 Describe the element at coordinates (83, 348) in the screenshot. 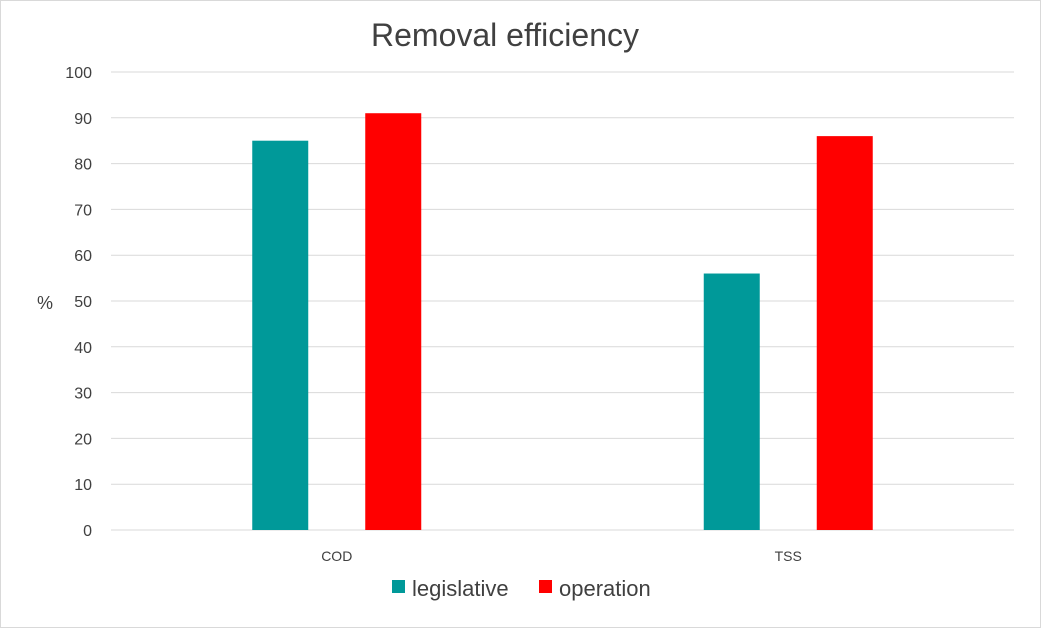

I see `y-tick-label: 40` at that location.